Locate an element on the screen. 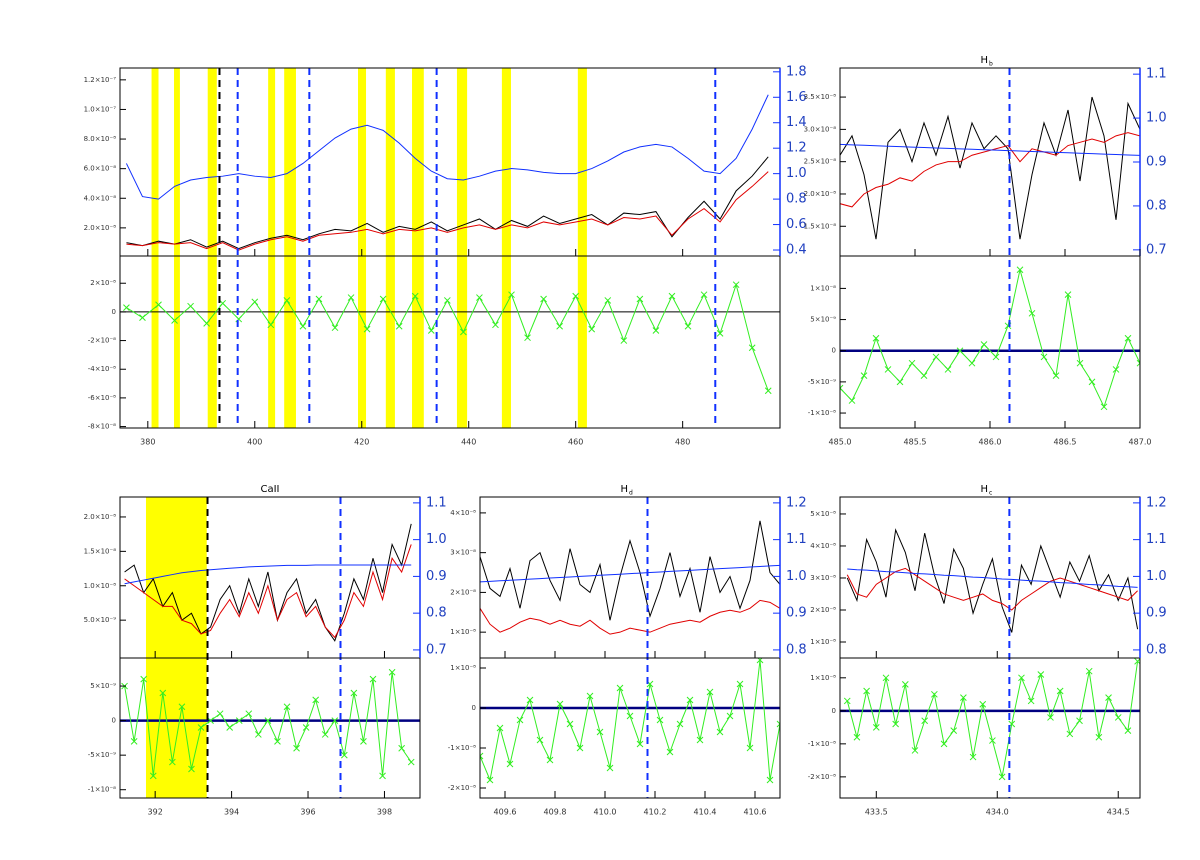 The image size is (1200, 860). panel-title-subscript: d is located at coordinates (631, 493).